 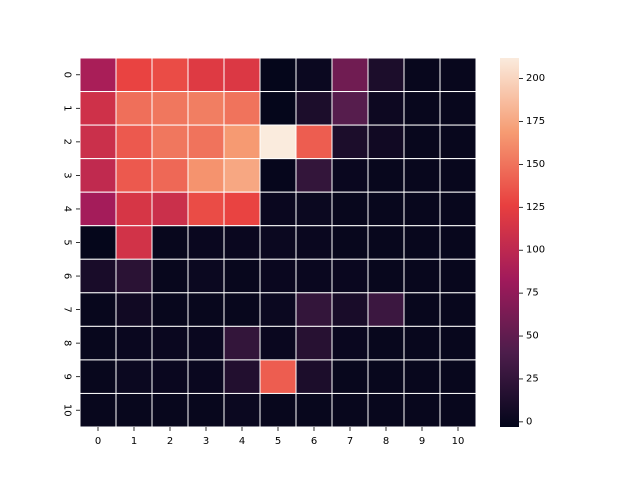 I want to click on colorbar-tick-label-4: 100, so click(x=535, y=250).